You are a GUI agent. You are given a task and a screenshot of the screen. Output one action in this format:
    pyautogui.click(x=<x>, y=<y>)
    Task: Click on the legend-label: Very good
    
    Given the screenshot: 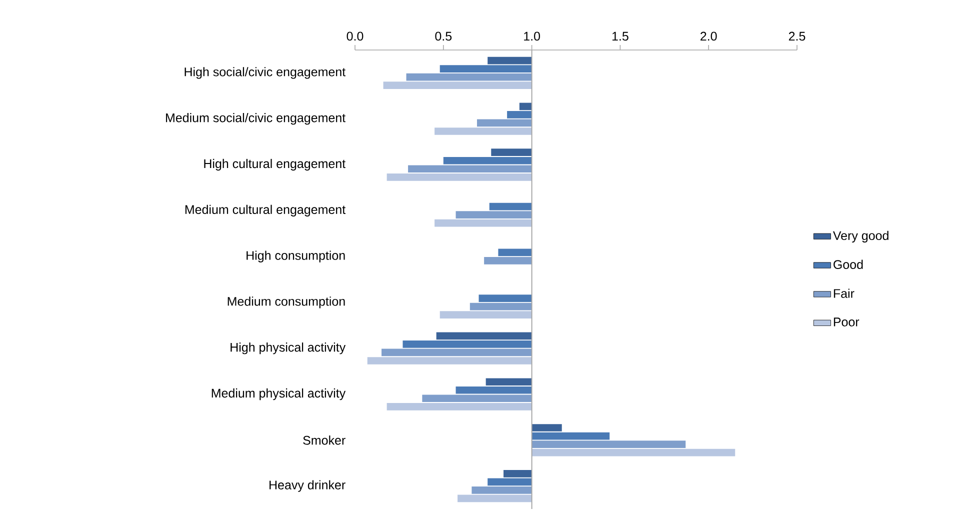 What is the action you would take?
    pyautogui.click(x=860, y=237)
    